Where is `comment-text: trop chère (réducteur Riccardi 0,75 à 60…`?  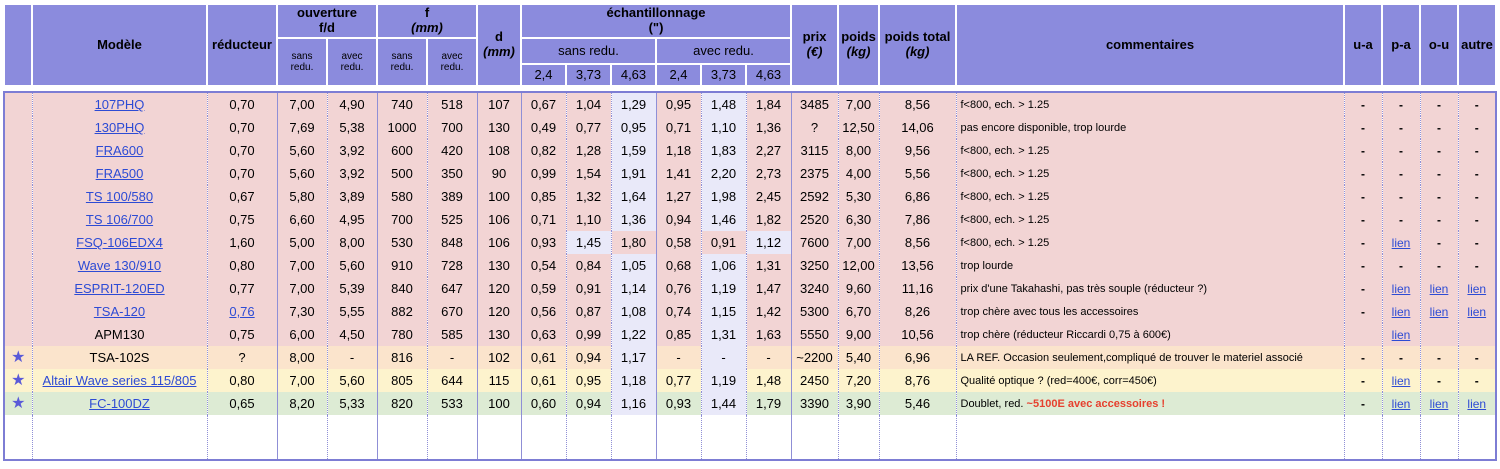 comment-text: trop chère (réducteur Riccardi 0,75 à 60… is located at coordinates (1065, 334).